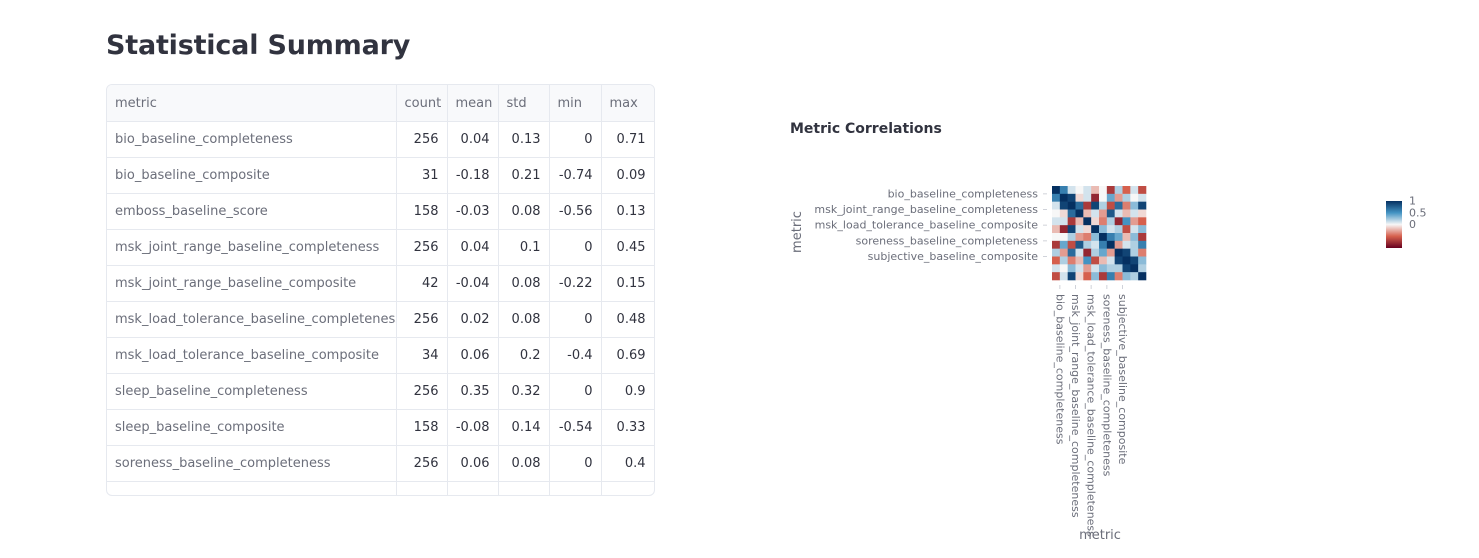 This screenshot has width=1479, height=558. Describe the element at coordinates (473, 391) in the screenshot. I see `cell-mean: 0.35` at that location.